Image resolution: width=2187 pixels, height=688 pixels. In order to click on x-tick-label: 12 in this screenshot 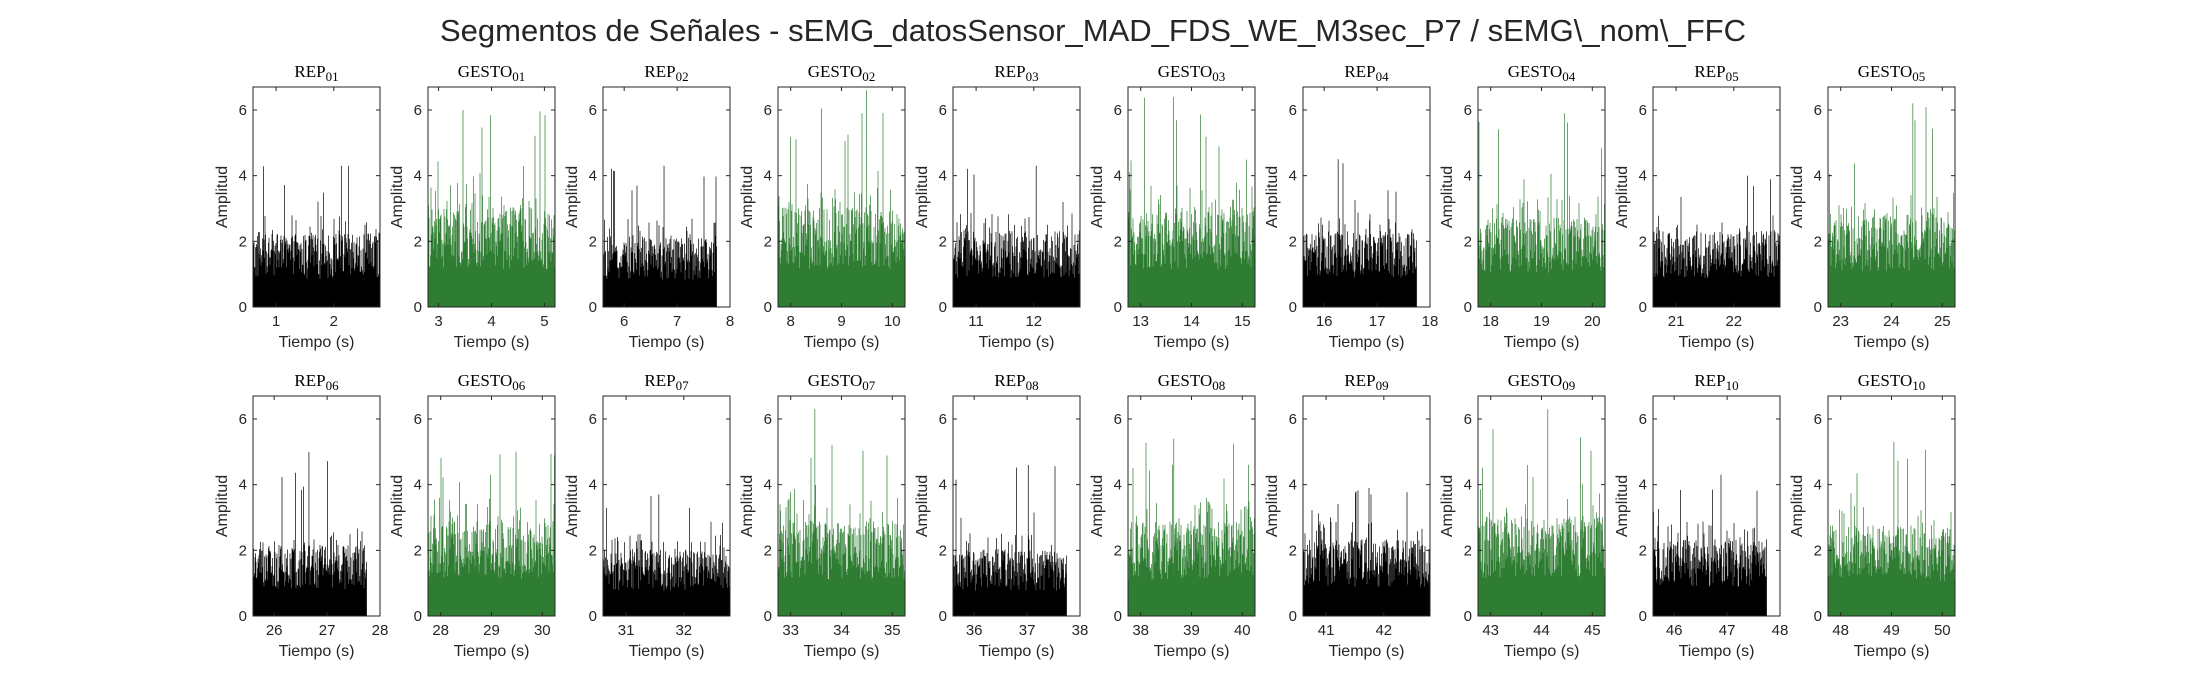, I will do `click(1033, 321)`.